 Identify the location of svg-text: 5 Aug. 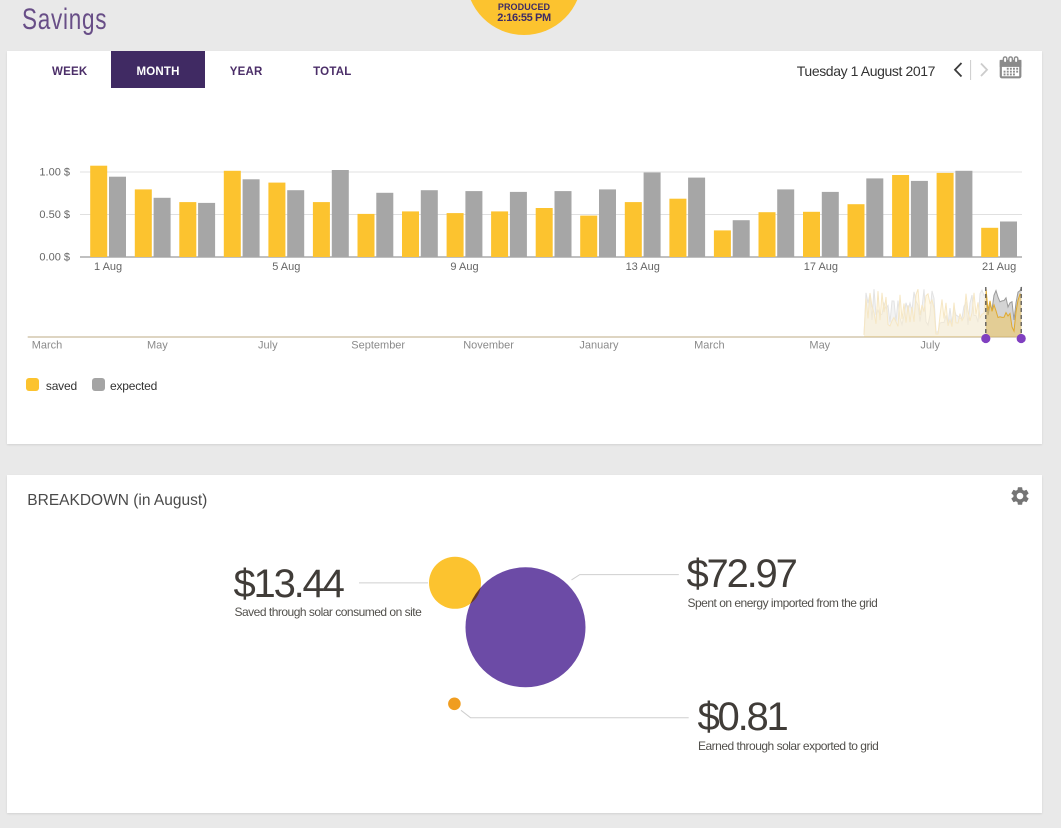
(286, 267).